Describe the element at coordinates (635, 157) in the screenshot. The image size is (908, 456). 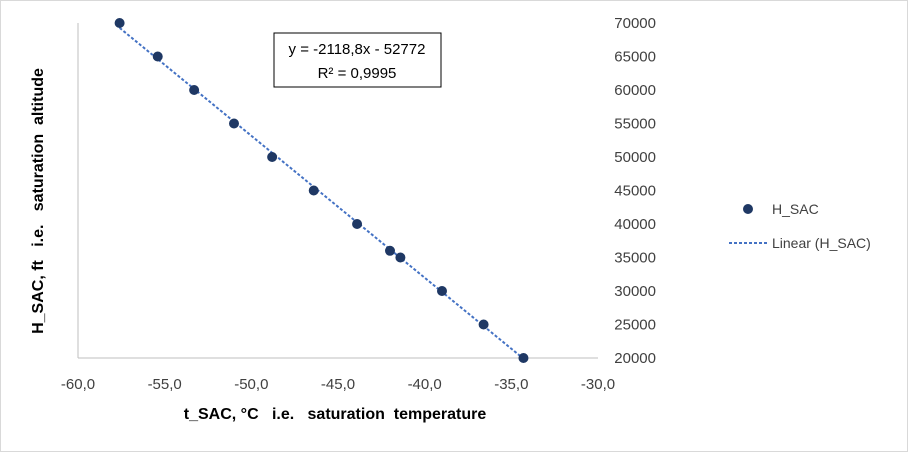
I see `y-tick-label: 50000` at that location.